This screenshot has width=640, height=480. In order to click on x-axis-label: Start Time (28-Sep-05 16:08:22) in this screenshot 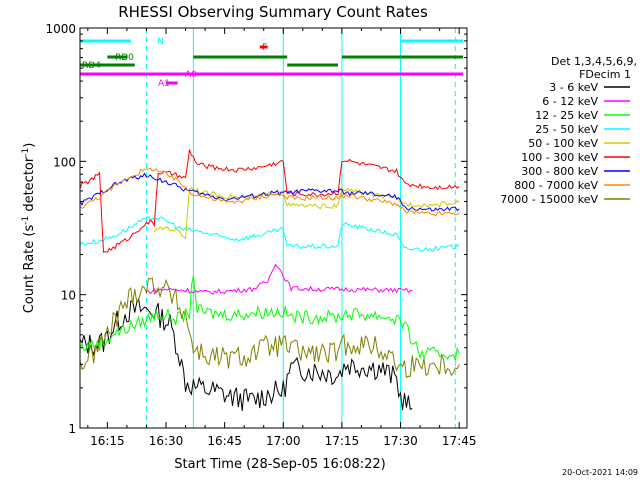, I will do `click(279, 464)`.